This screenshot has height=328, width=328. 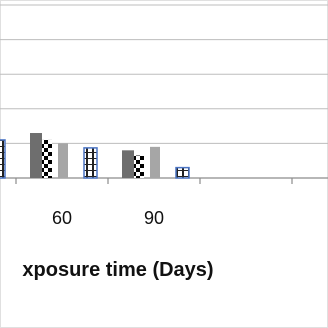 I want to click on x-axis-label: xposure time (Days), so click(x=117, y=270).